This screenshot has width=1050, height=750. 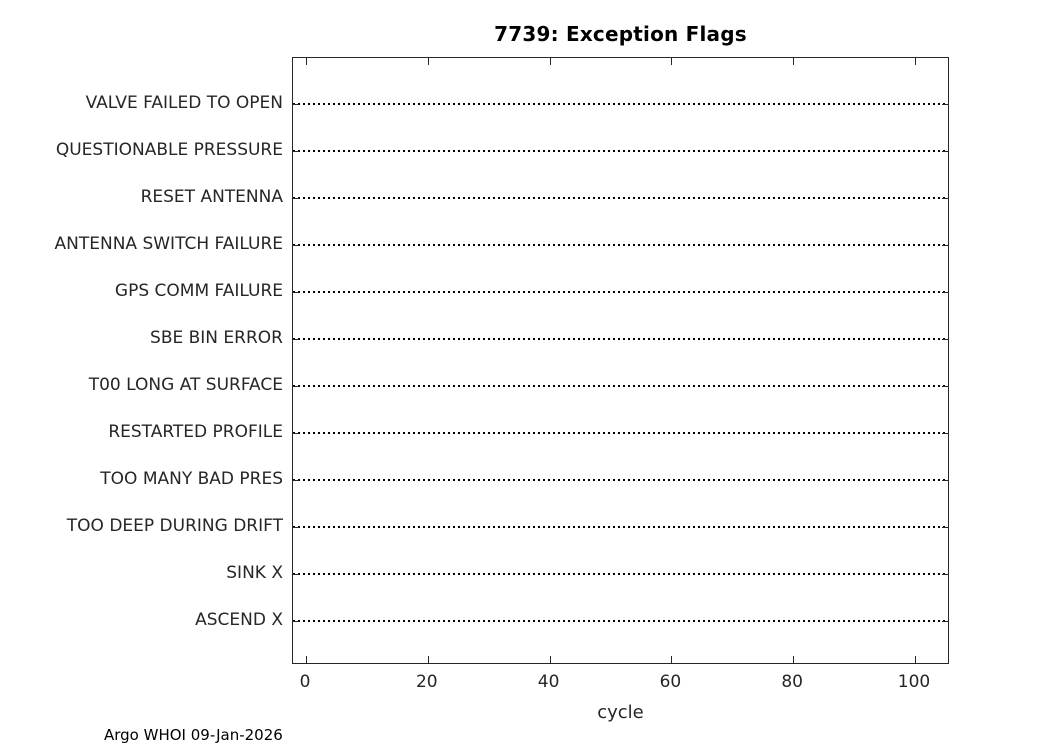 I want to click on x-tick-label: 40, so click(x=548, y=682).